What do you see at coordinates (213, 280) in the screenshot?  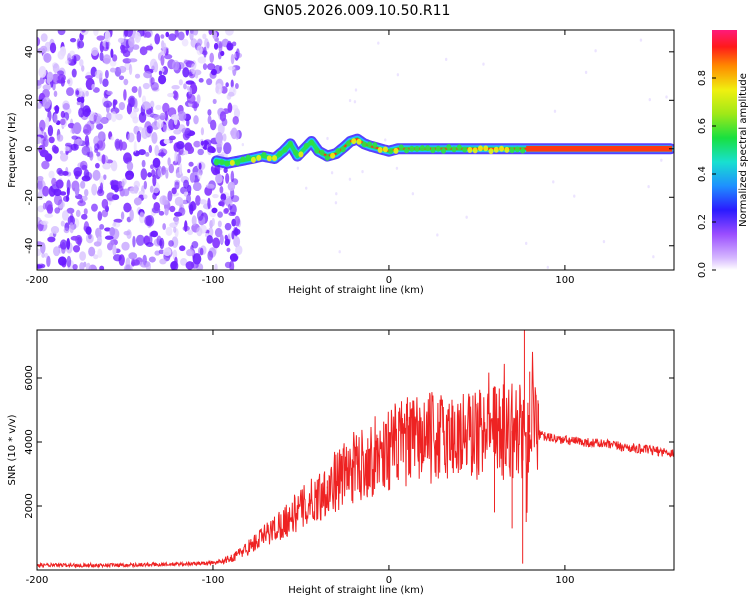 I see `spectrogram-x-tick-label: -100` at bounding box center [213, 280].